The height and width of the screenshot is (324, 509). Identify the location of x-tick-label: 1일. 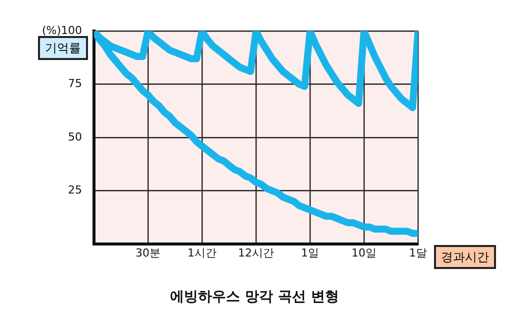
(310, 253).